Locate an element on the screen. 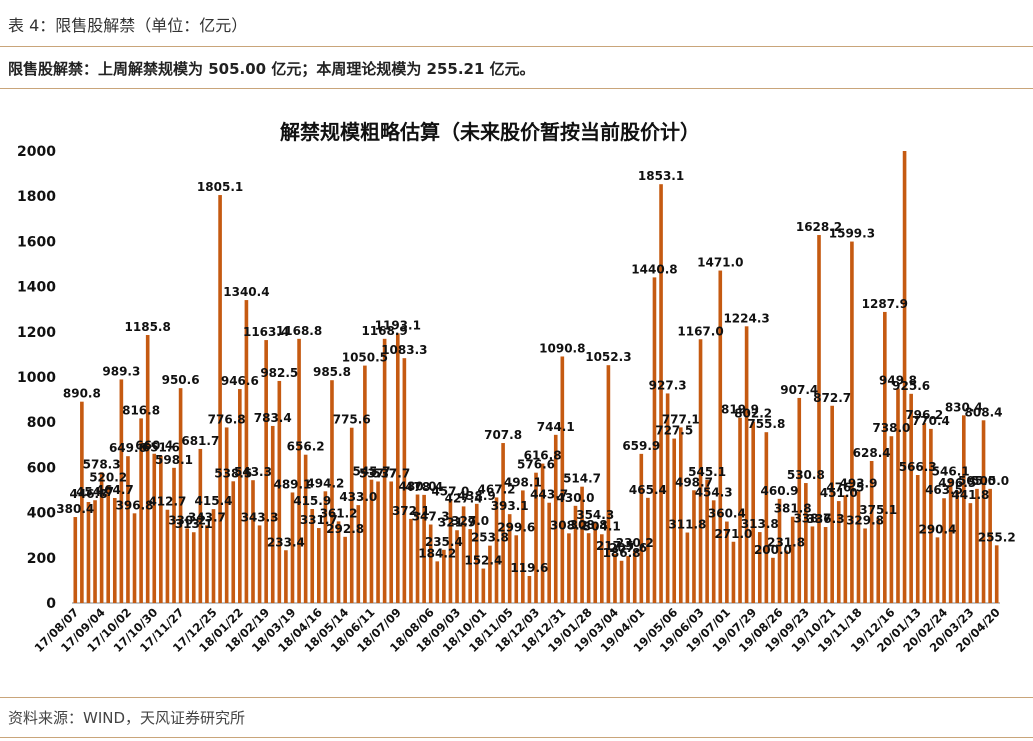 This screenshot has height=741, width=1033. data-label: 950.6 is located at coordinates (181, 380).